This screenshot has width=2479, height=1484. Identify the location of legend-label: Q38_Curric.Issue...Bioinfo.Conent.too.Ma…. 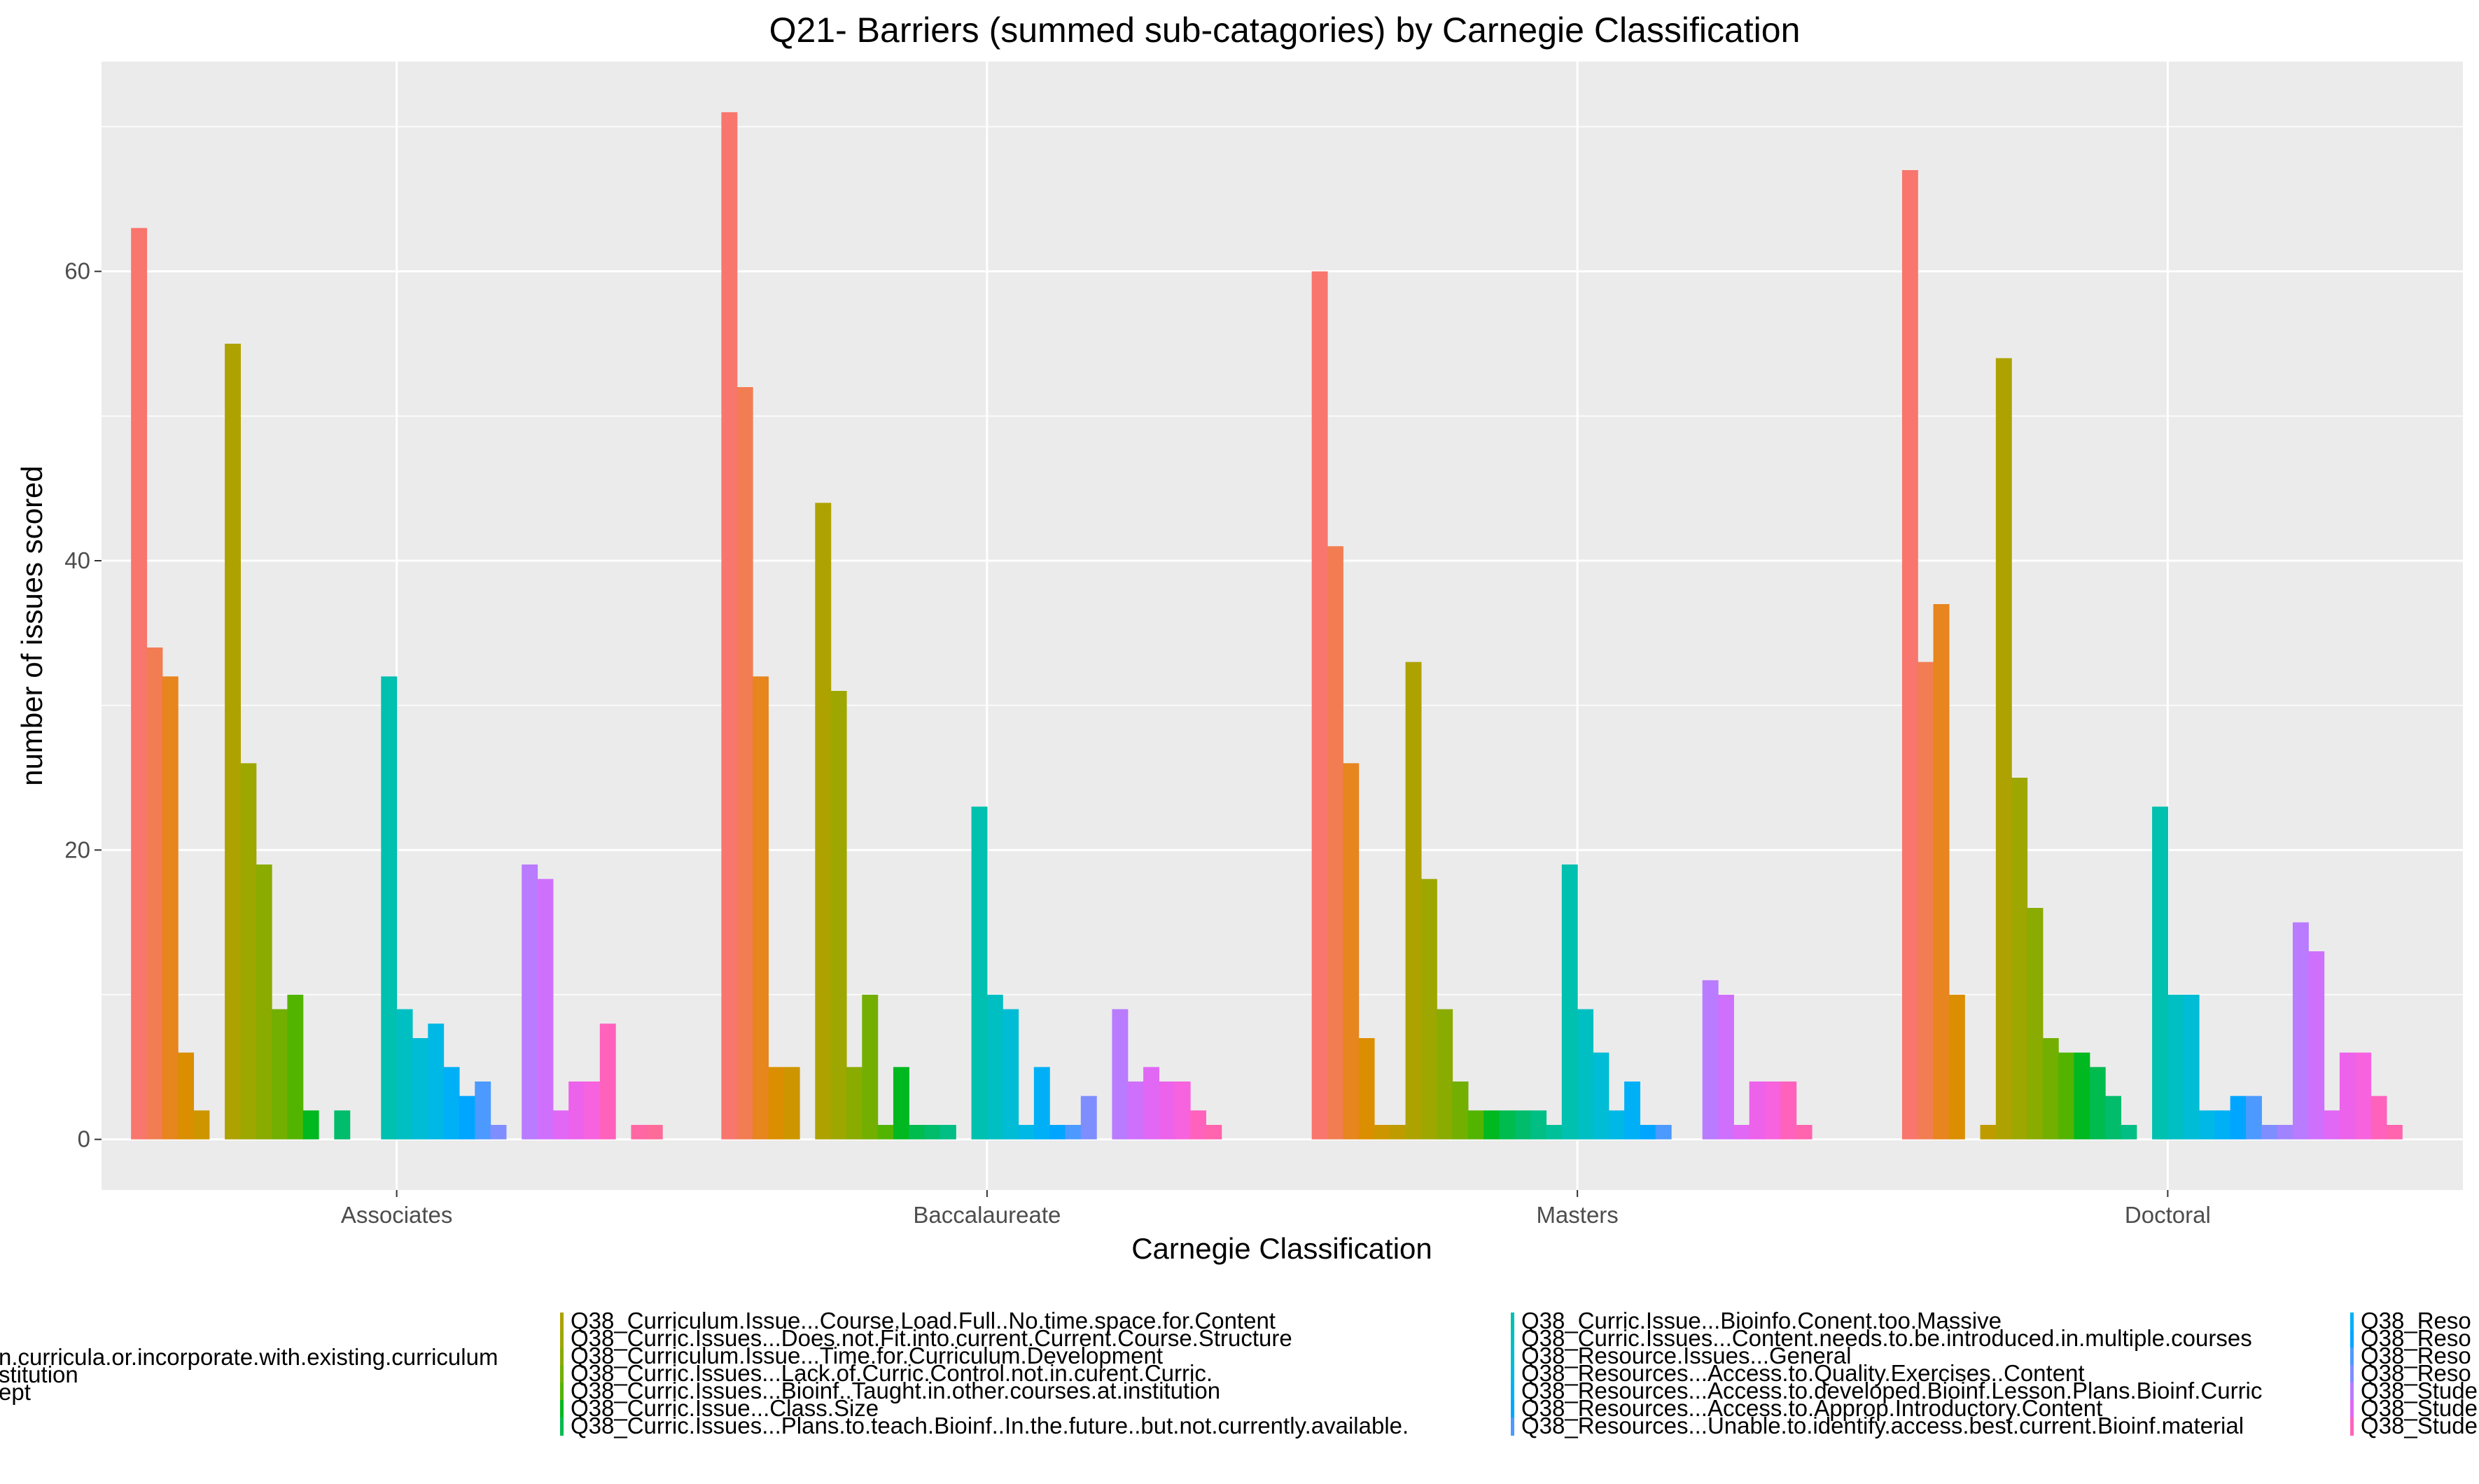
(1761, 1321).